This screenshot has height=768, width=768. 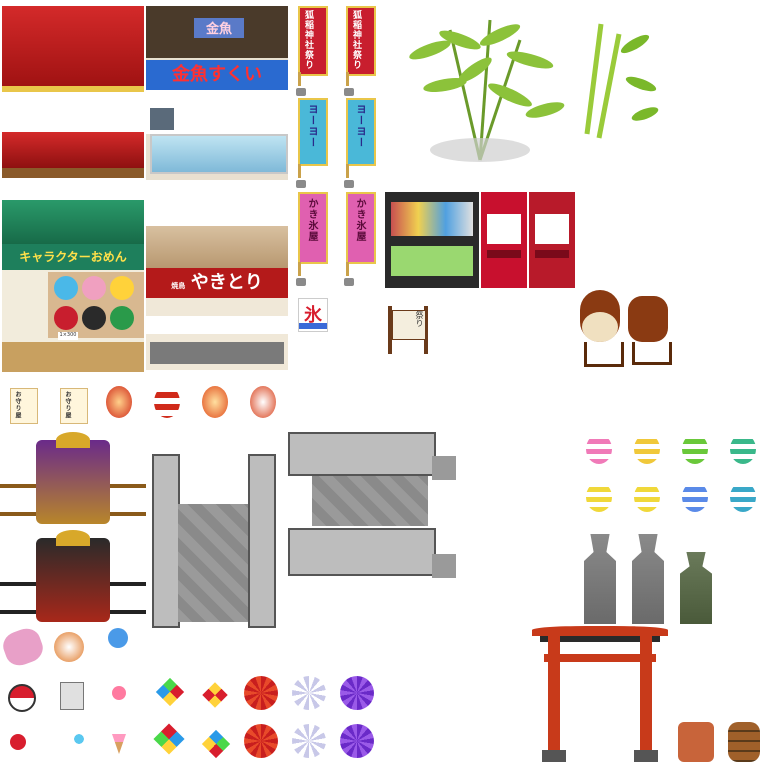 What do you see at coordinates (217, 283) in the screenshot?
I see `yakitori-sign: 焼鳥 やきとり` at bounding box center [217, 283].